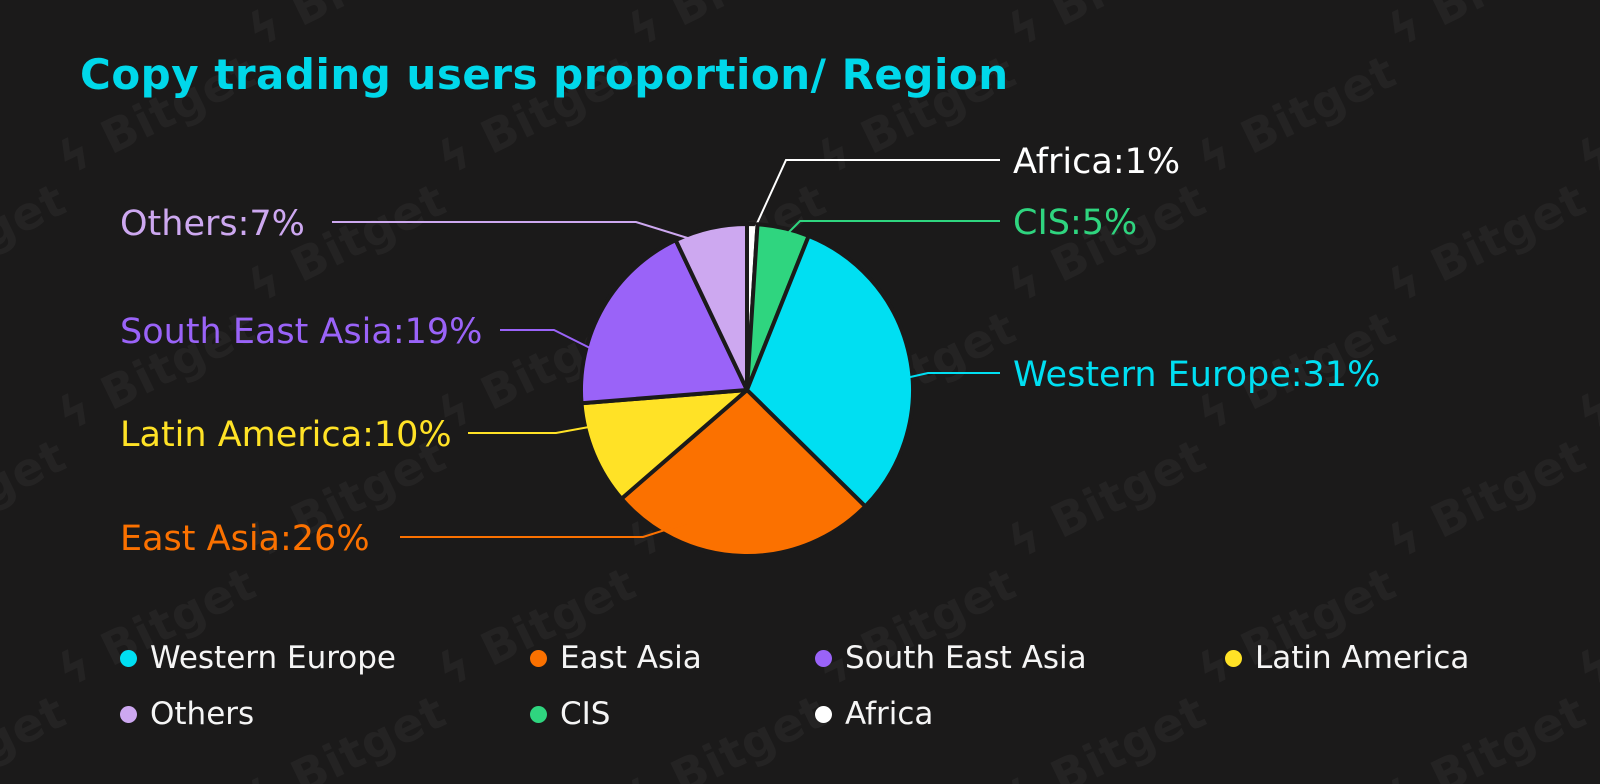 The height and width of the screenshot is (784, 1600). What do you see at coordinates (245, 539) in the screenshot?
I see `callout-east-asia: East Asia:26%` at bounding box center [245, 539].